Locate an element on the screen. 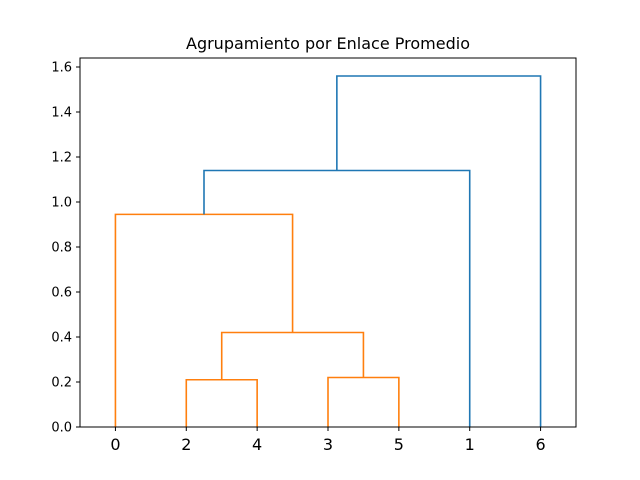 The image size is (640, 480). y-tick-label: 1.2 is located at coordinates (61, 158).